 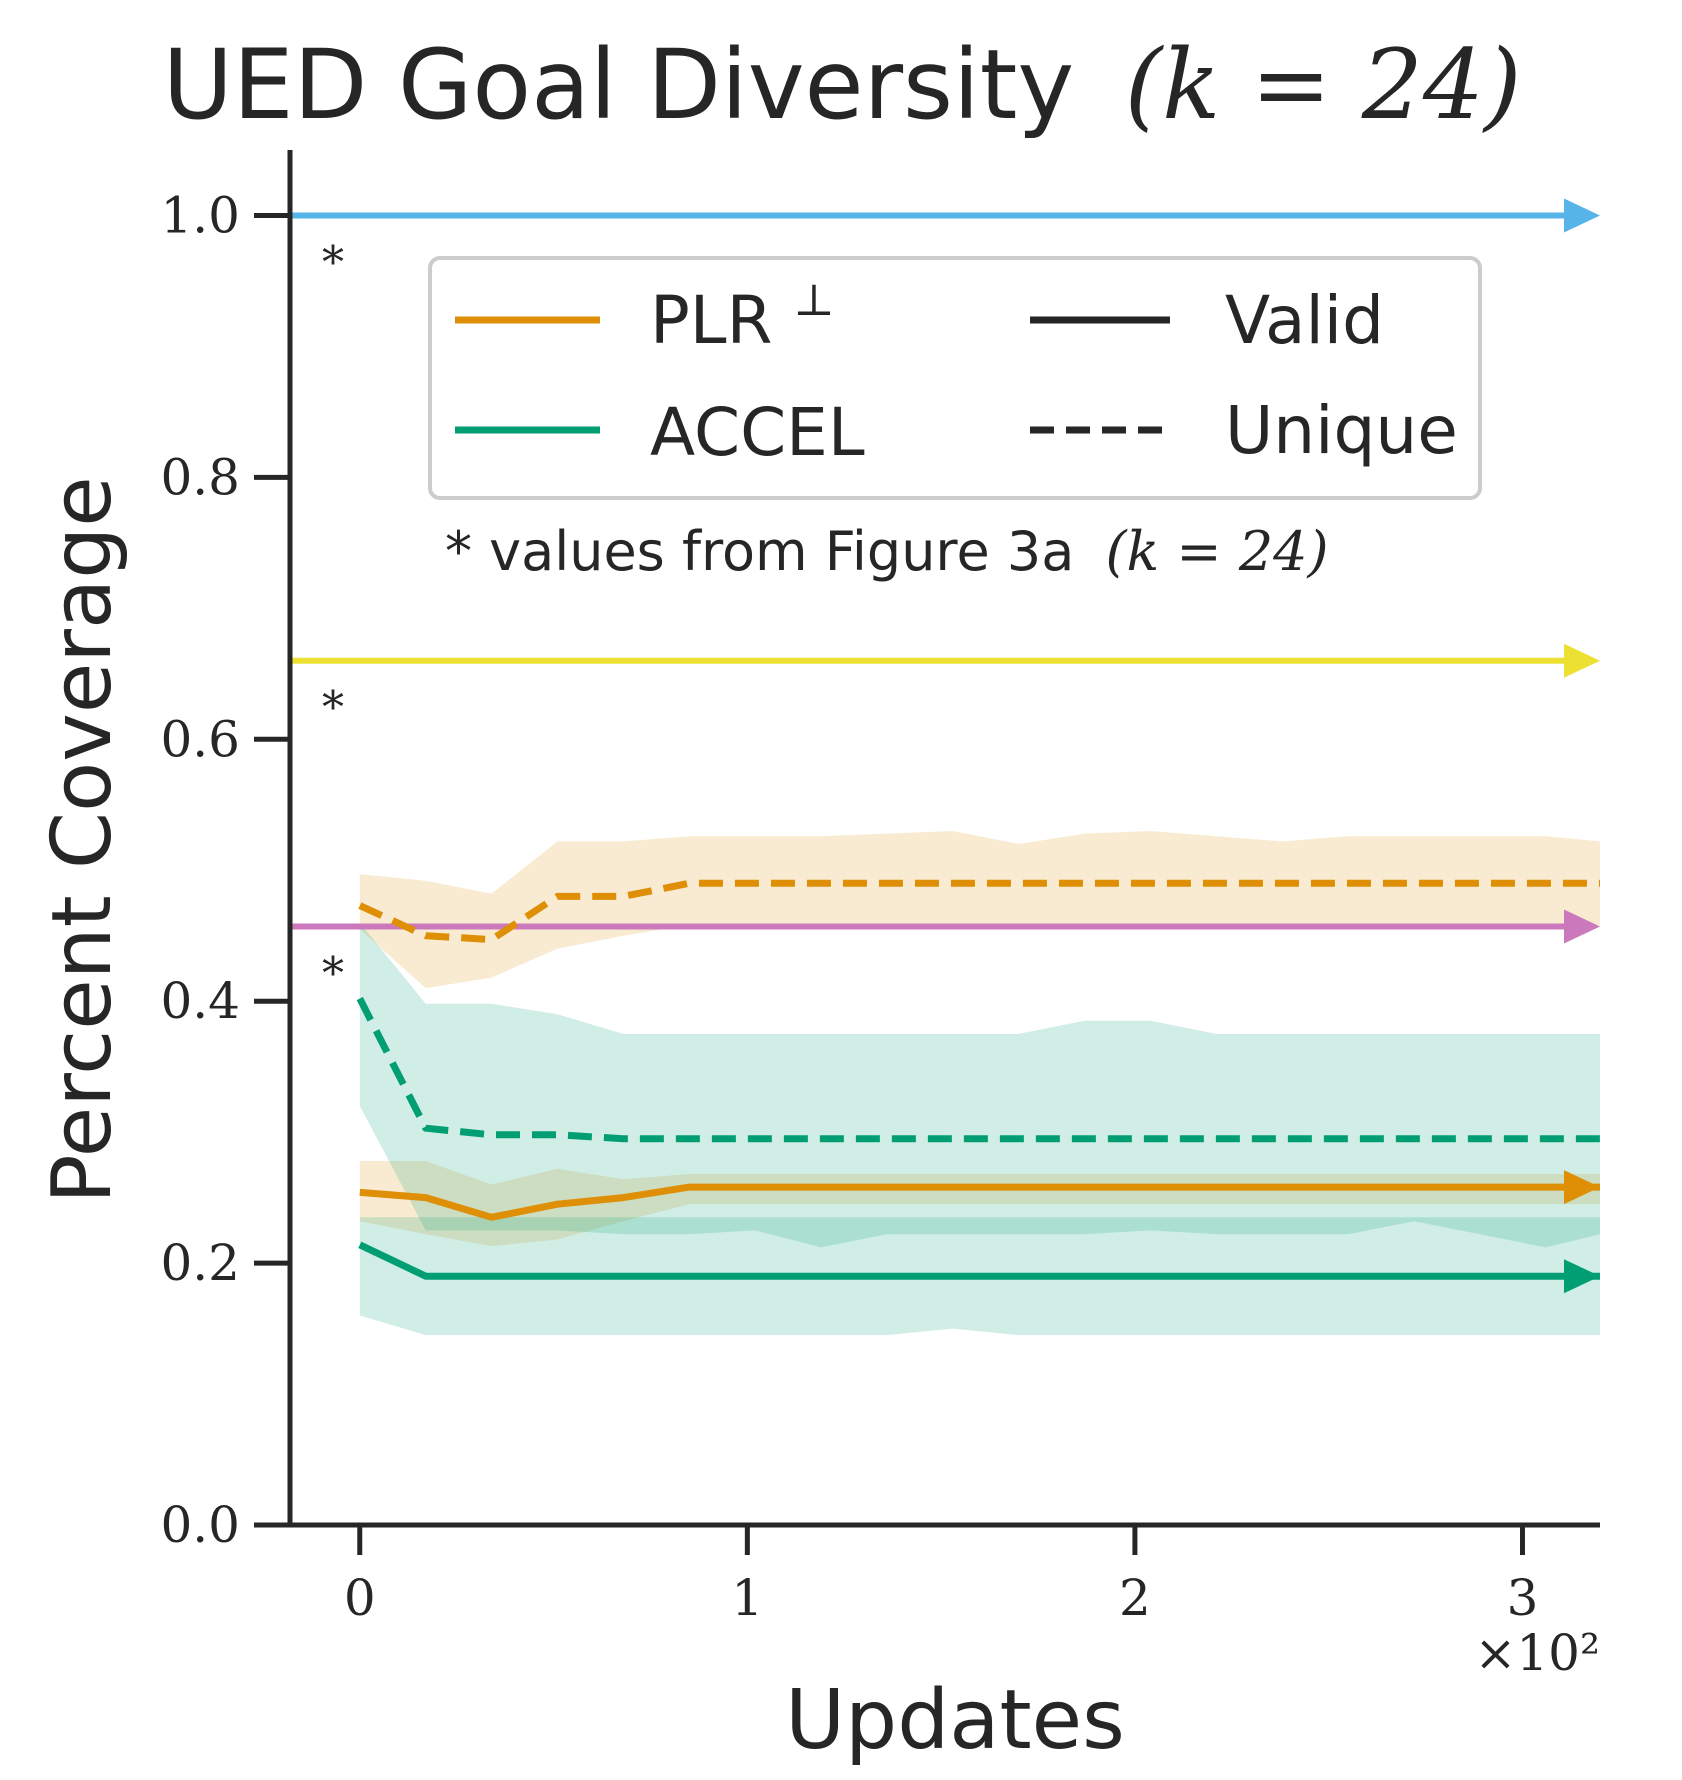 I want to click on reference-star-2: *, so click(x=333, y=974).